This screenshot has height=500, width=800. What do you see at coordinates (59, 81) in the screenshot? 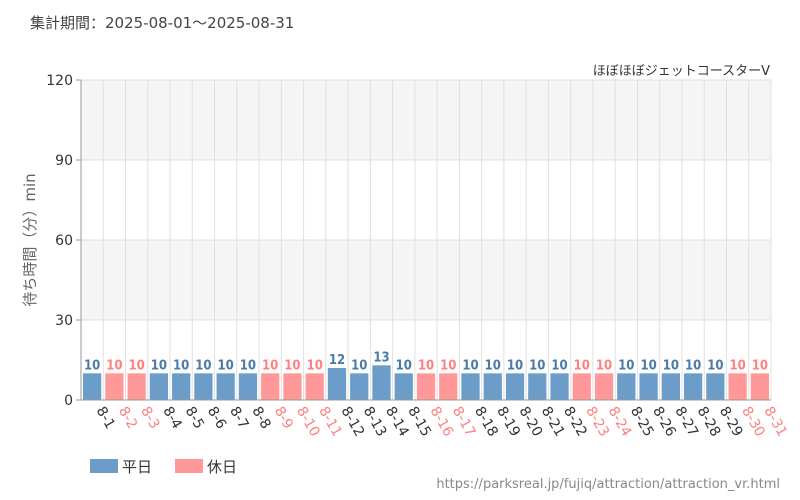
I see `y-tick-label: 120` at bounding box center [59, 81].